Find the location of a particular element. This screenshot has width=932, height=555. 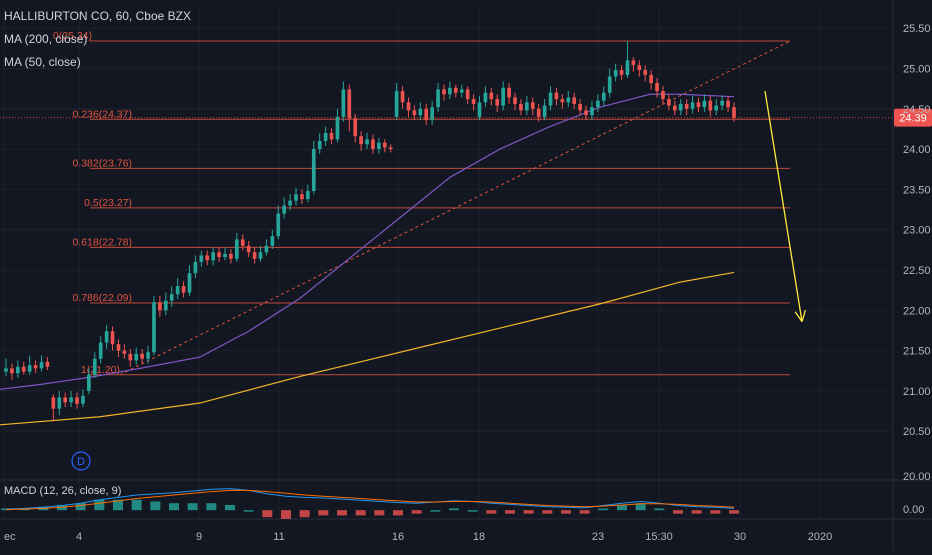

ma50-legend: MA (50, close) is located at coordinates (42, 62).